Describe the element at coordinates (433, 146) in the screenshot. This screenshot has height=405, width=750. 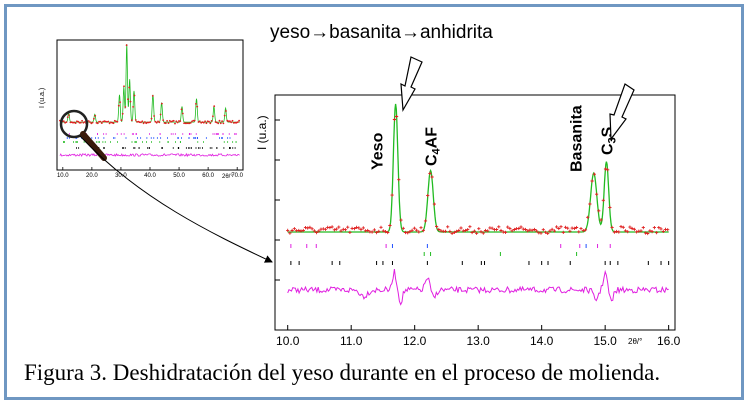
I see `peak-label-c4af: C4AF` at that location.